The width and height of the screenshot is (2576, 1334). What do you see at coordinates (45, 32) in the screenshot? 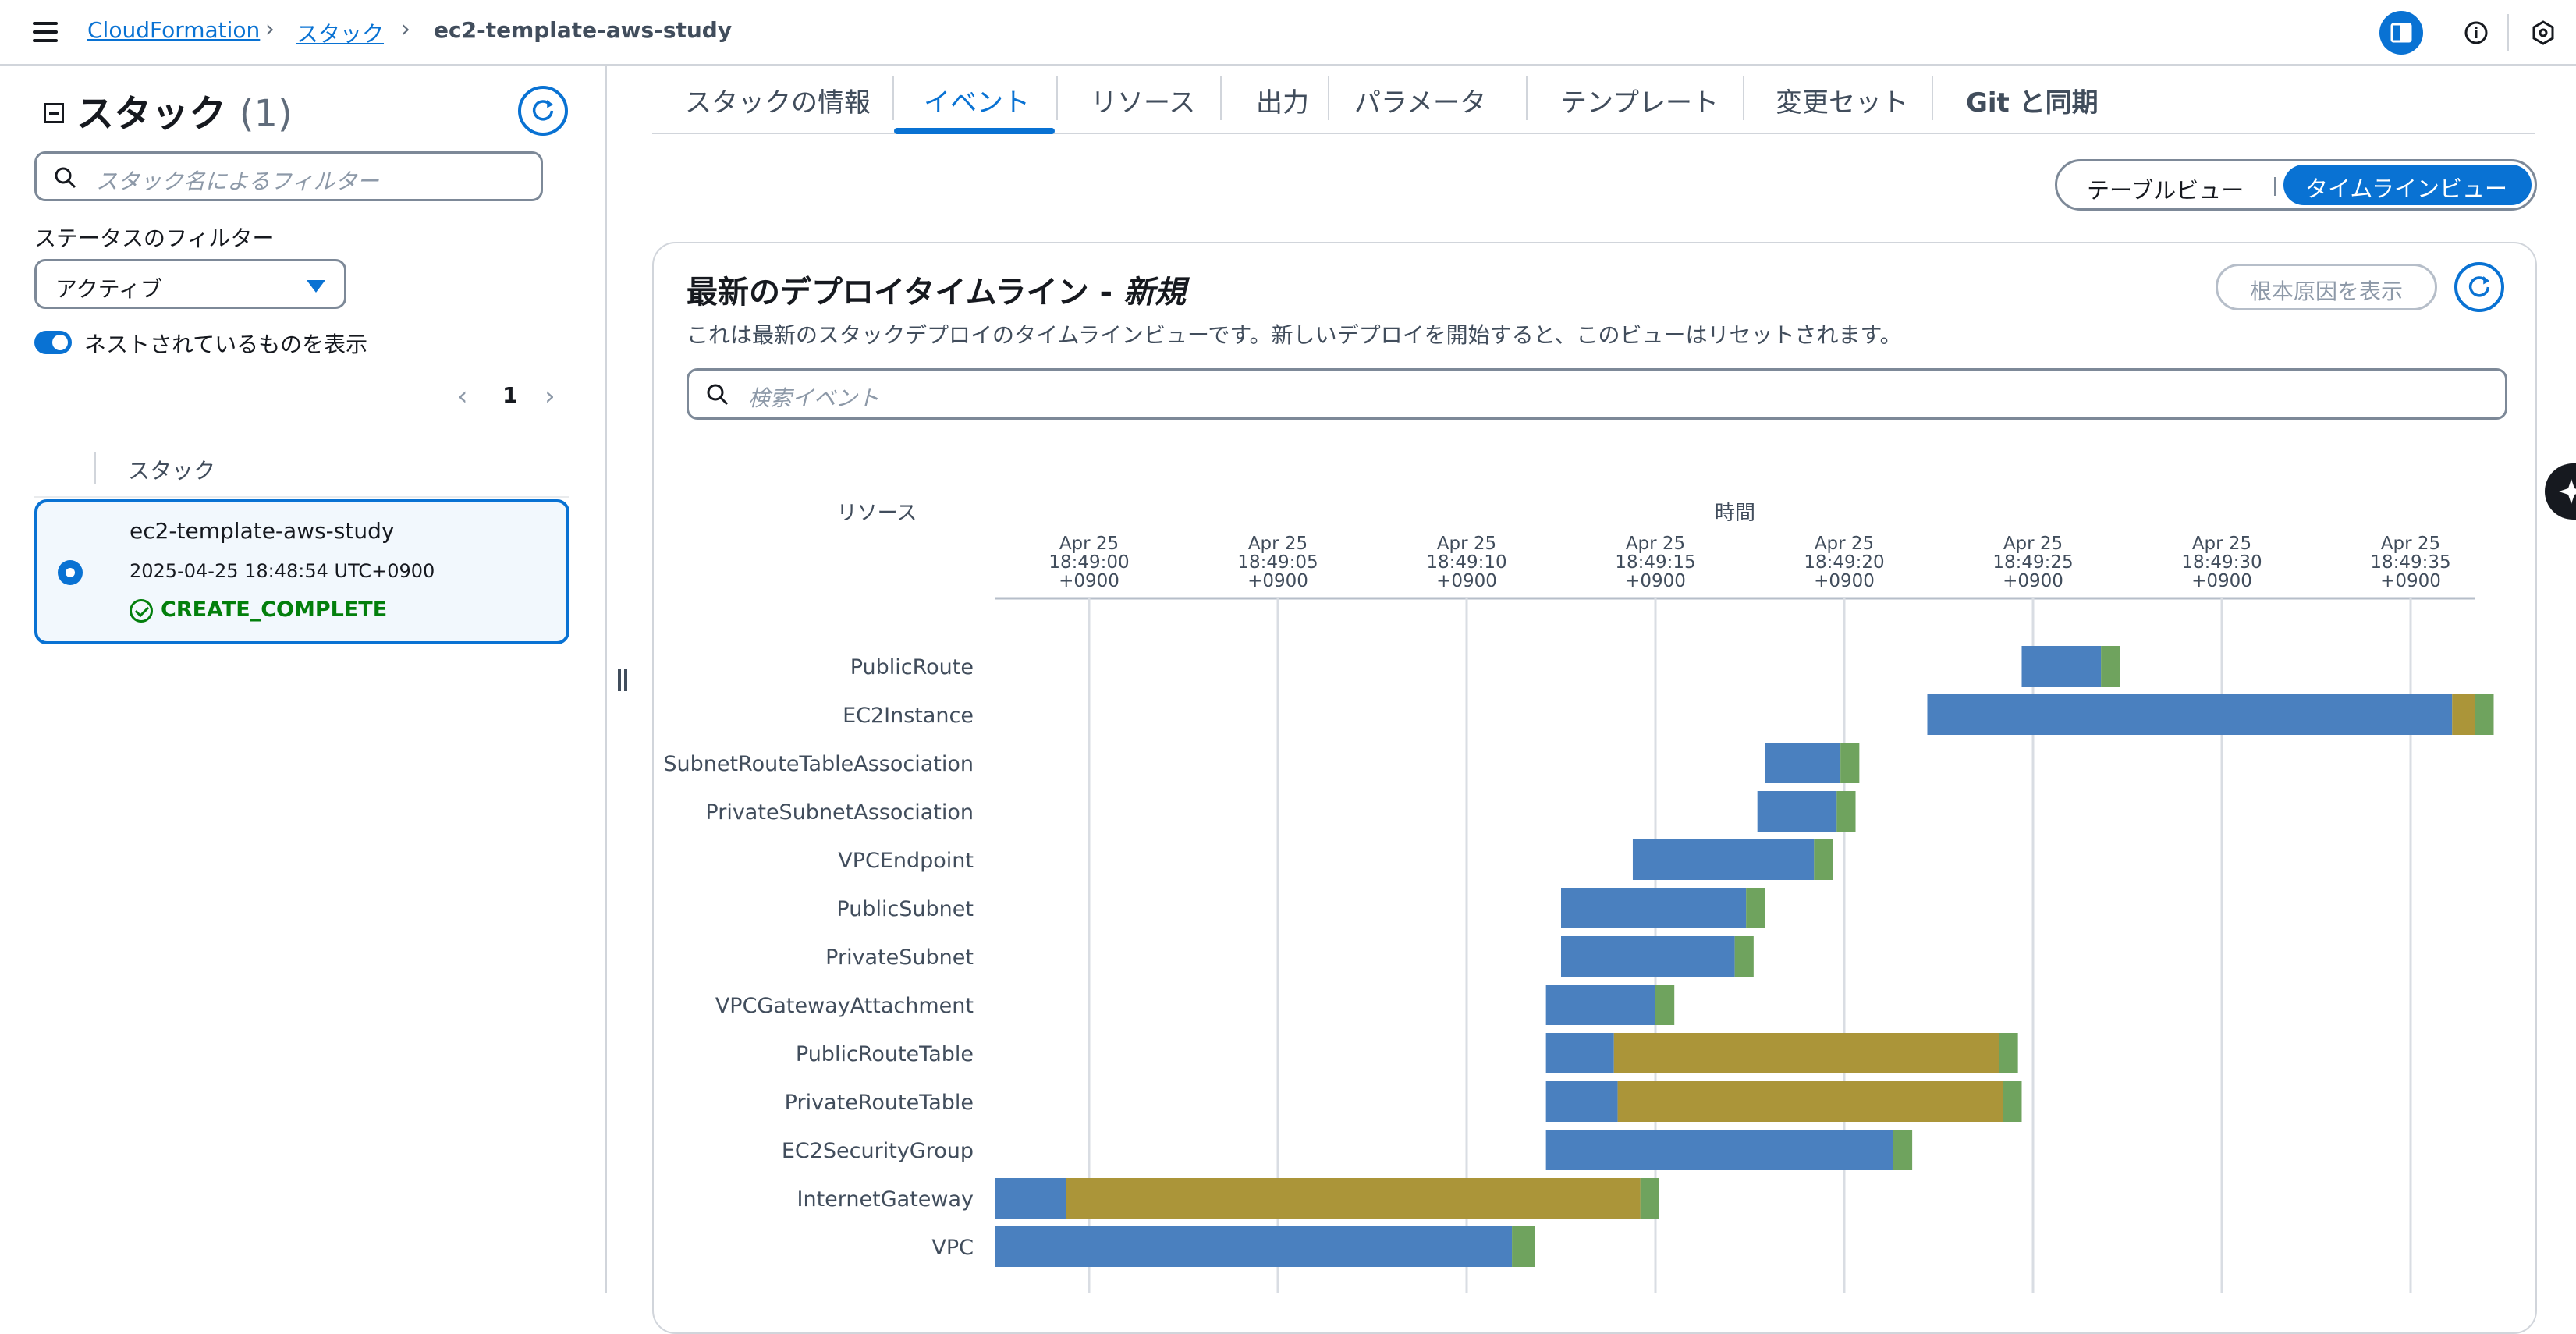
I see `menu-icon` at bounding box center [45, 32].